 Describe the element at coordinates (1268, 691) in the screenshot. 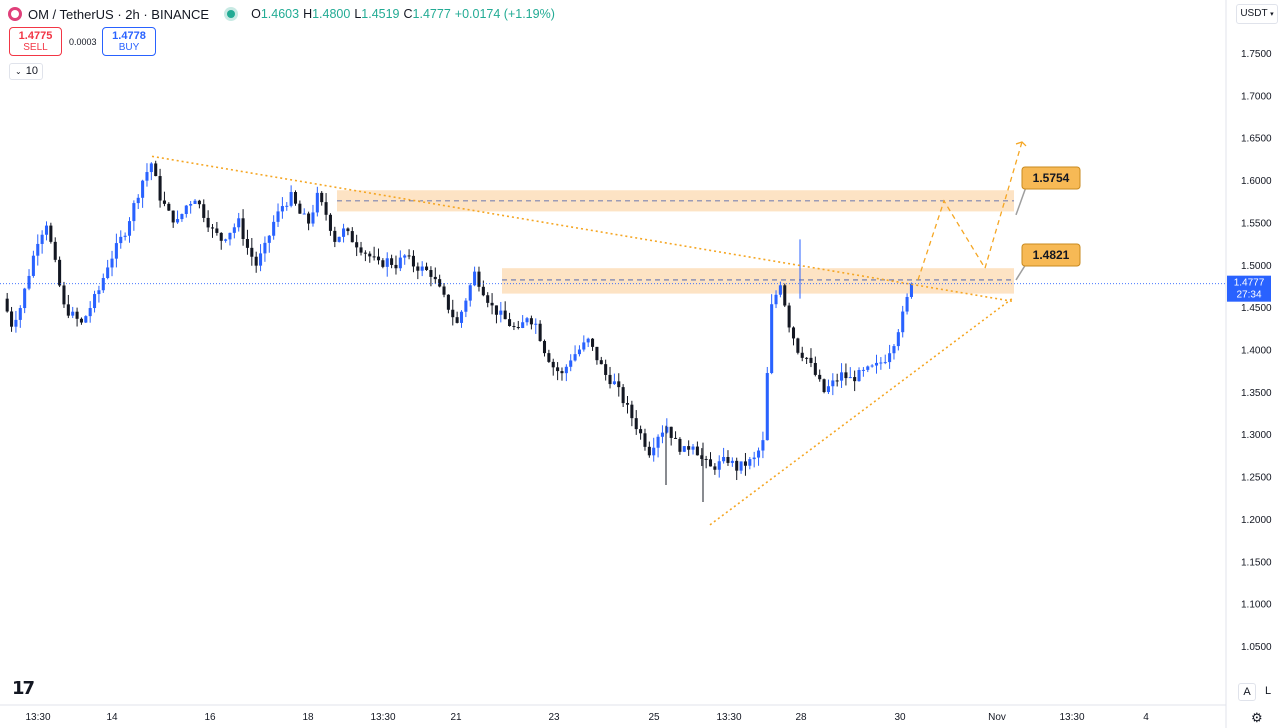

I see `log-scale-button: L` at that location.